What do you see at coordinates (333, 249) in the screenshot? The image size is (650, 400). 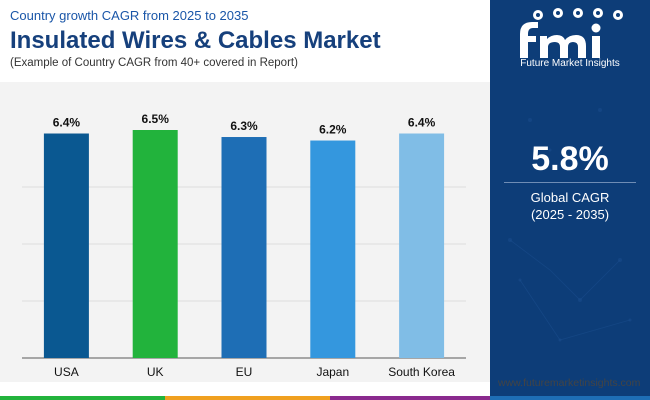 I see `bar-japan` at bounding box center [333, 249].